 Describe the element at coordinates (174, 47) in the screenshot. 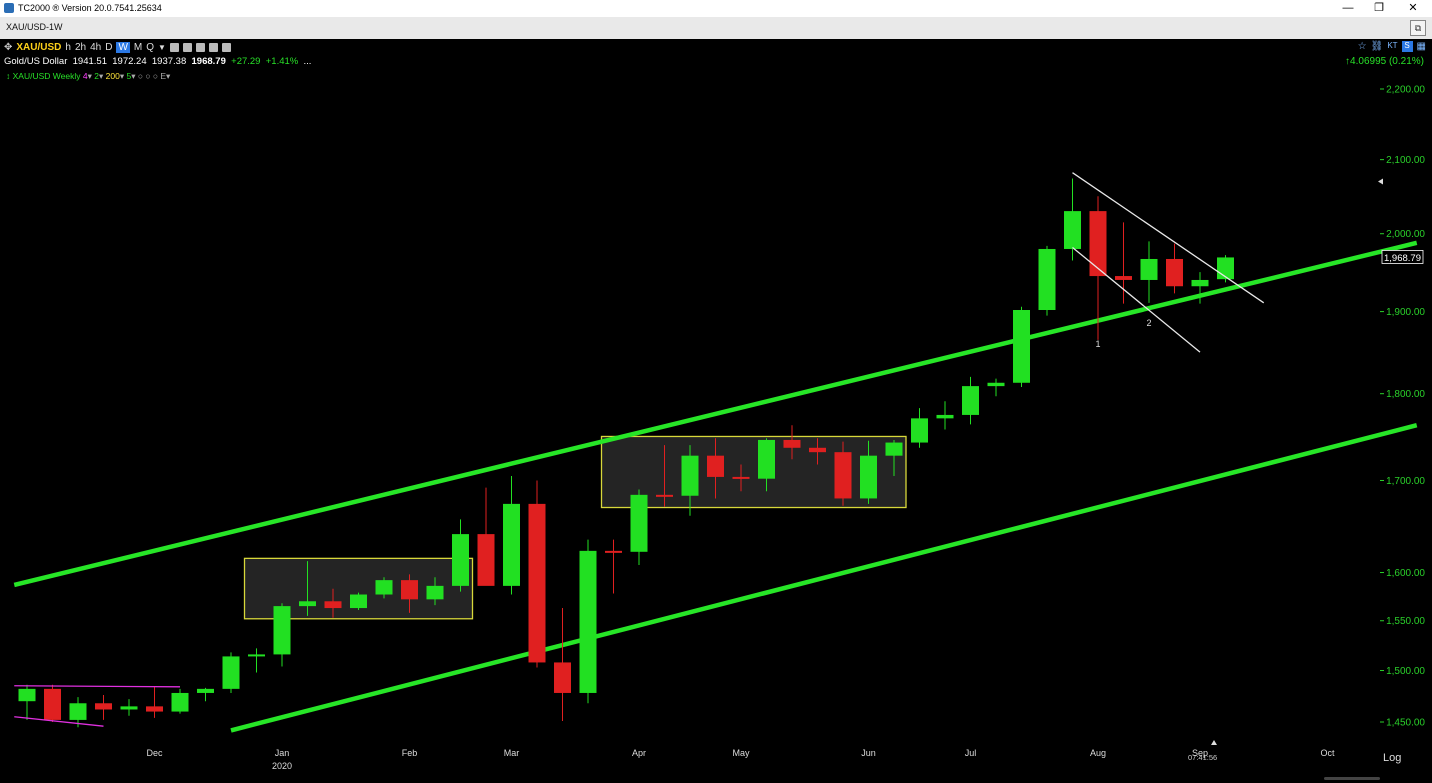

I see `bar-style-icon` at that location.